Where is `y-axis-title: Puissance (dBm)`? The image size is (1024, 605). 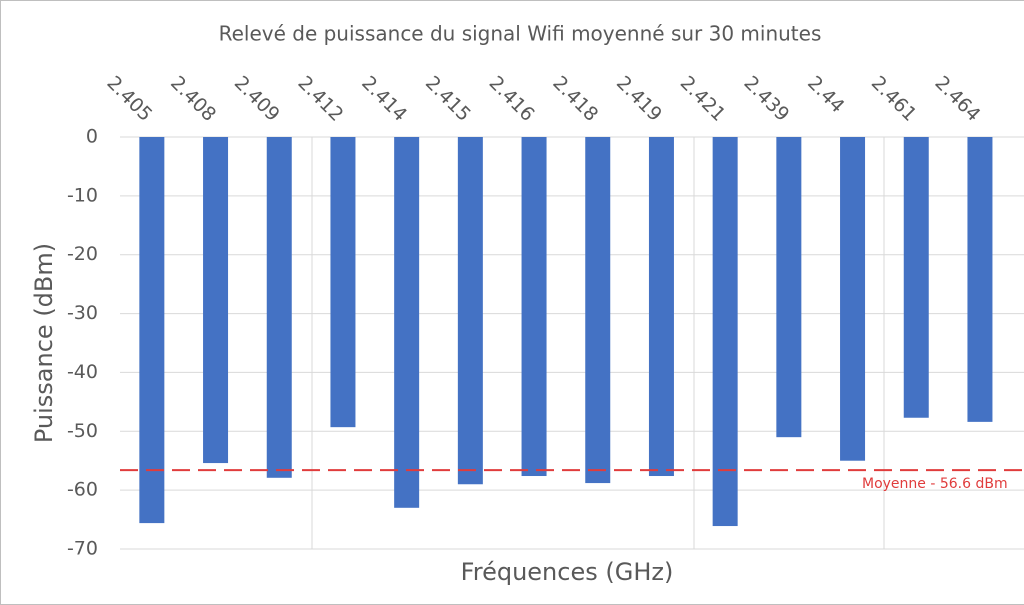
y-axis-title: Puissance (dBm) is located at coordinates (44, 343).